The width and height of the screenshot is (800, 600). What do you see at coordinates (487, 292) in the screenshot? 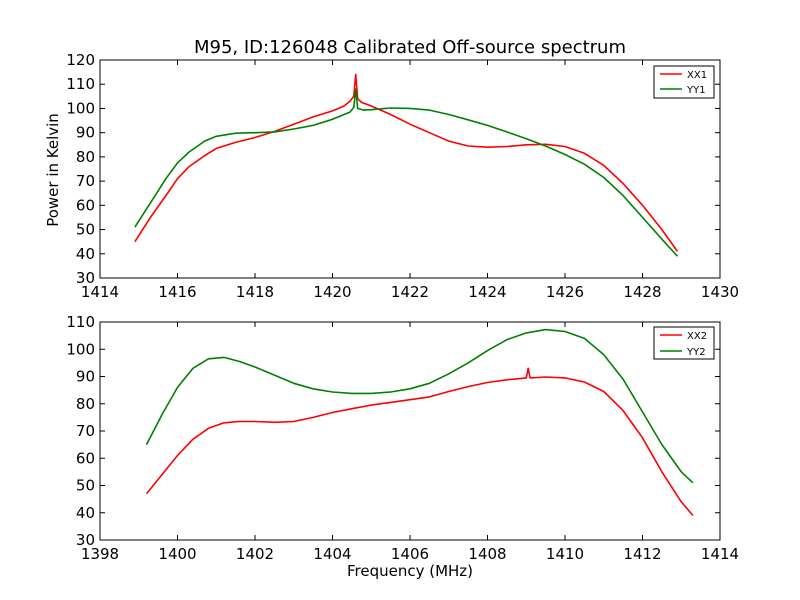
I see `x-tick-label: 1424` at bounding box center [487, 292].